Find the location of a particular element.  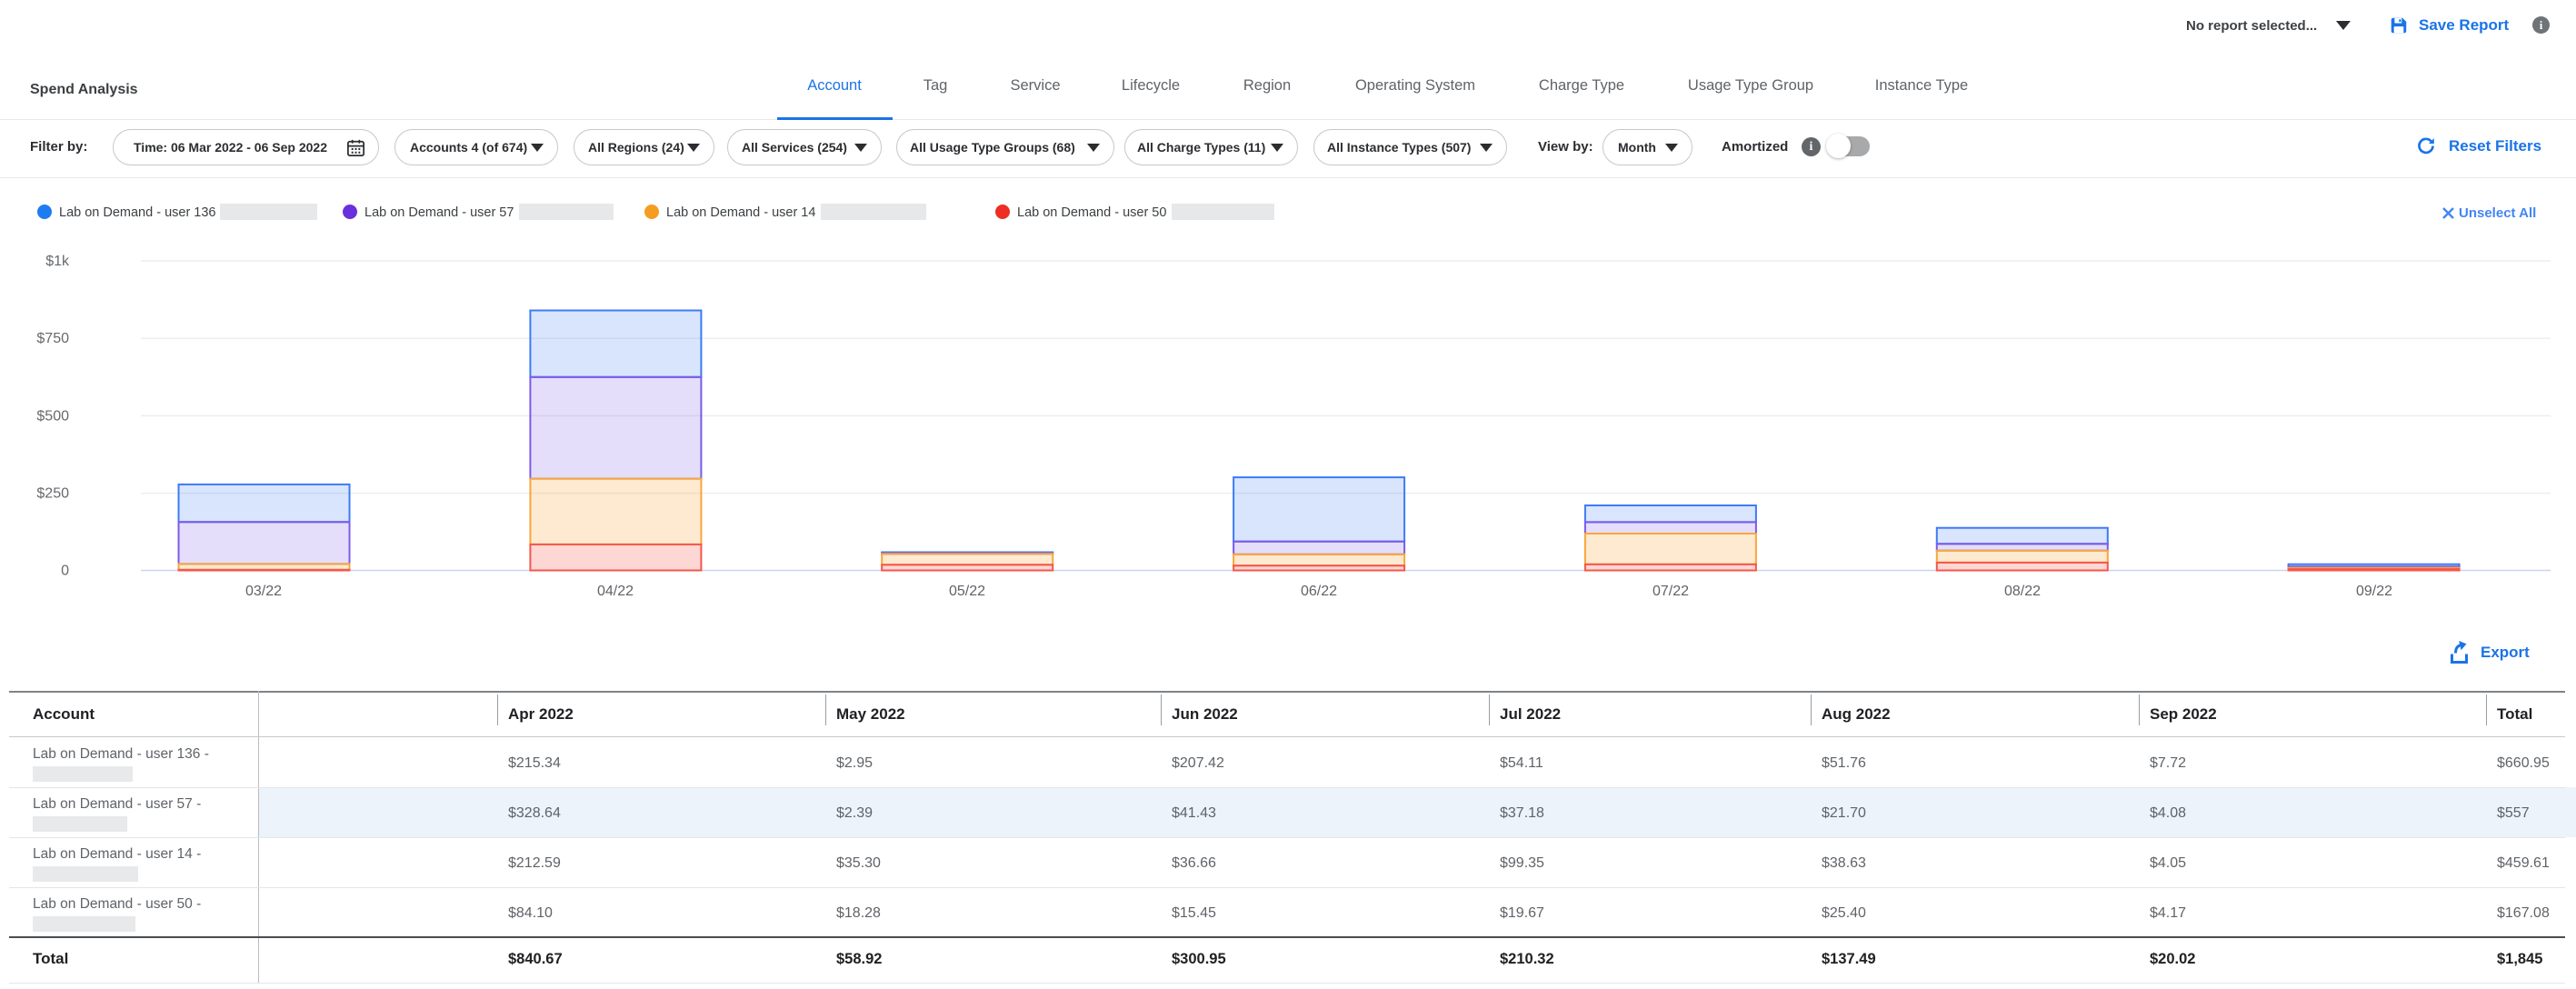

svg-text: $1k is located at coordinates (57, 261).